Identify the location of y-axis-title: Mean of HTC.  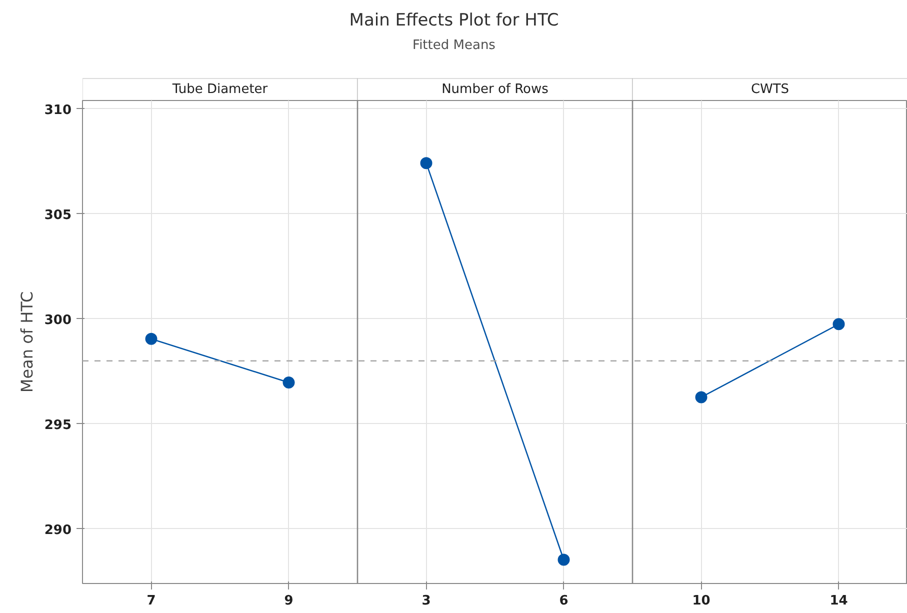
(26, 342).